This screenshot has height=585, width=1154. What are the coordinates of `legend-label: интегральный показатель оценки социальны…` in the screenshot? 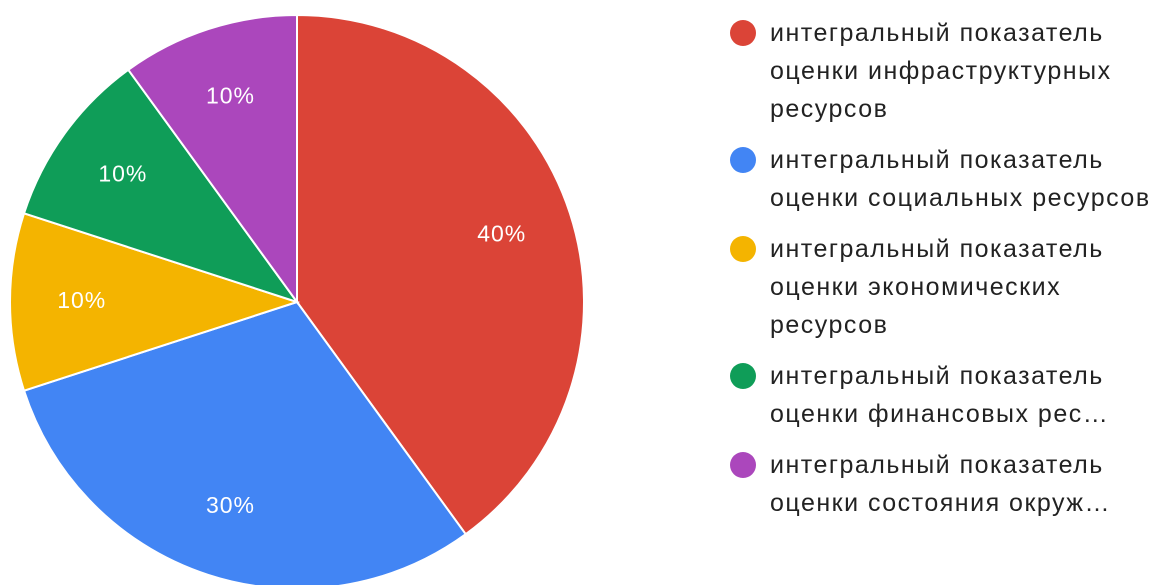 It's located at (960, 179).